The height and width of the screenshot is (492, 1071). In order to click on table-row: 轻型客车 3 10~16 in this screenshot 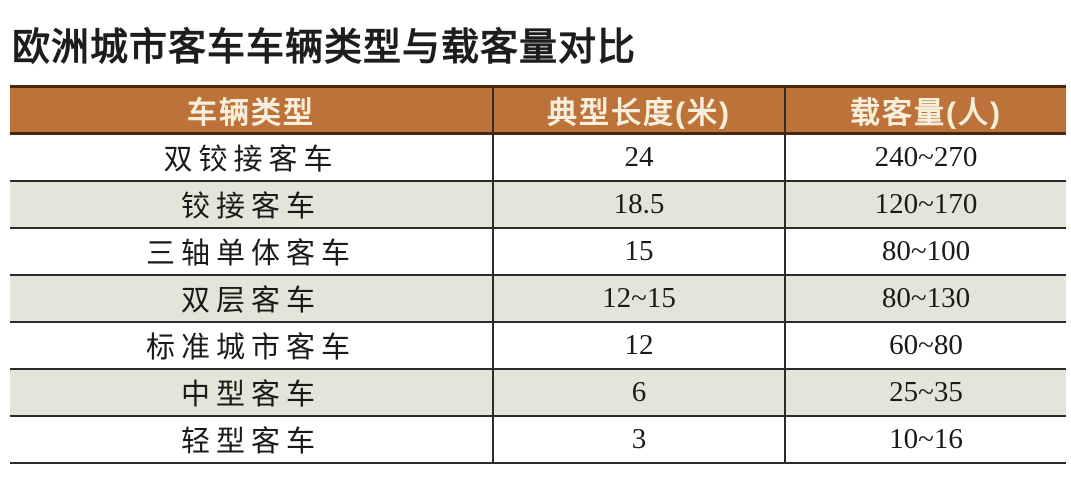, I will do `click(538, 439)`.